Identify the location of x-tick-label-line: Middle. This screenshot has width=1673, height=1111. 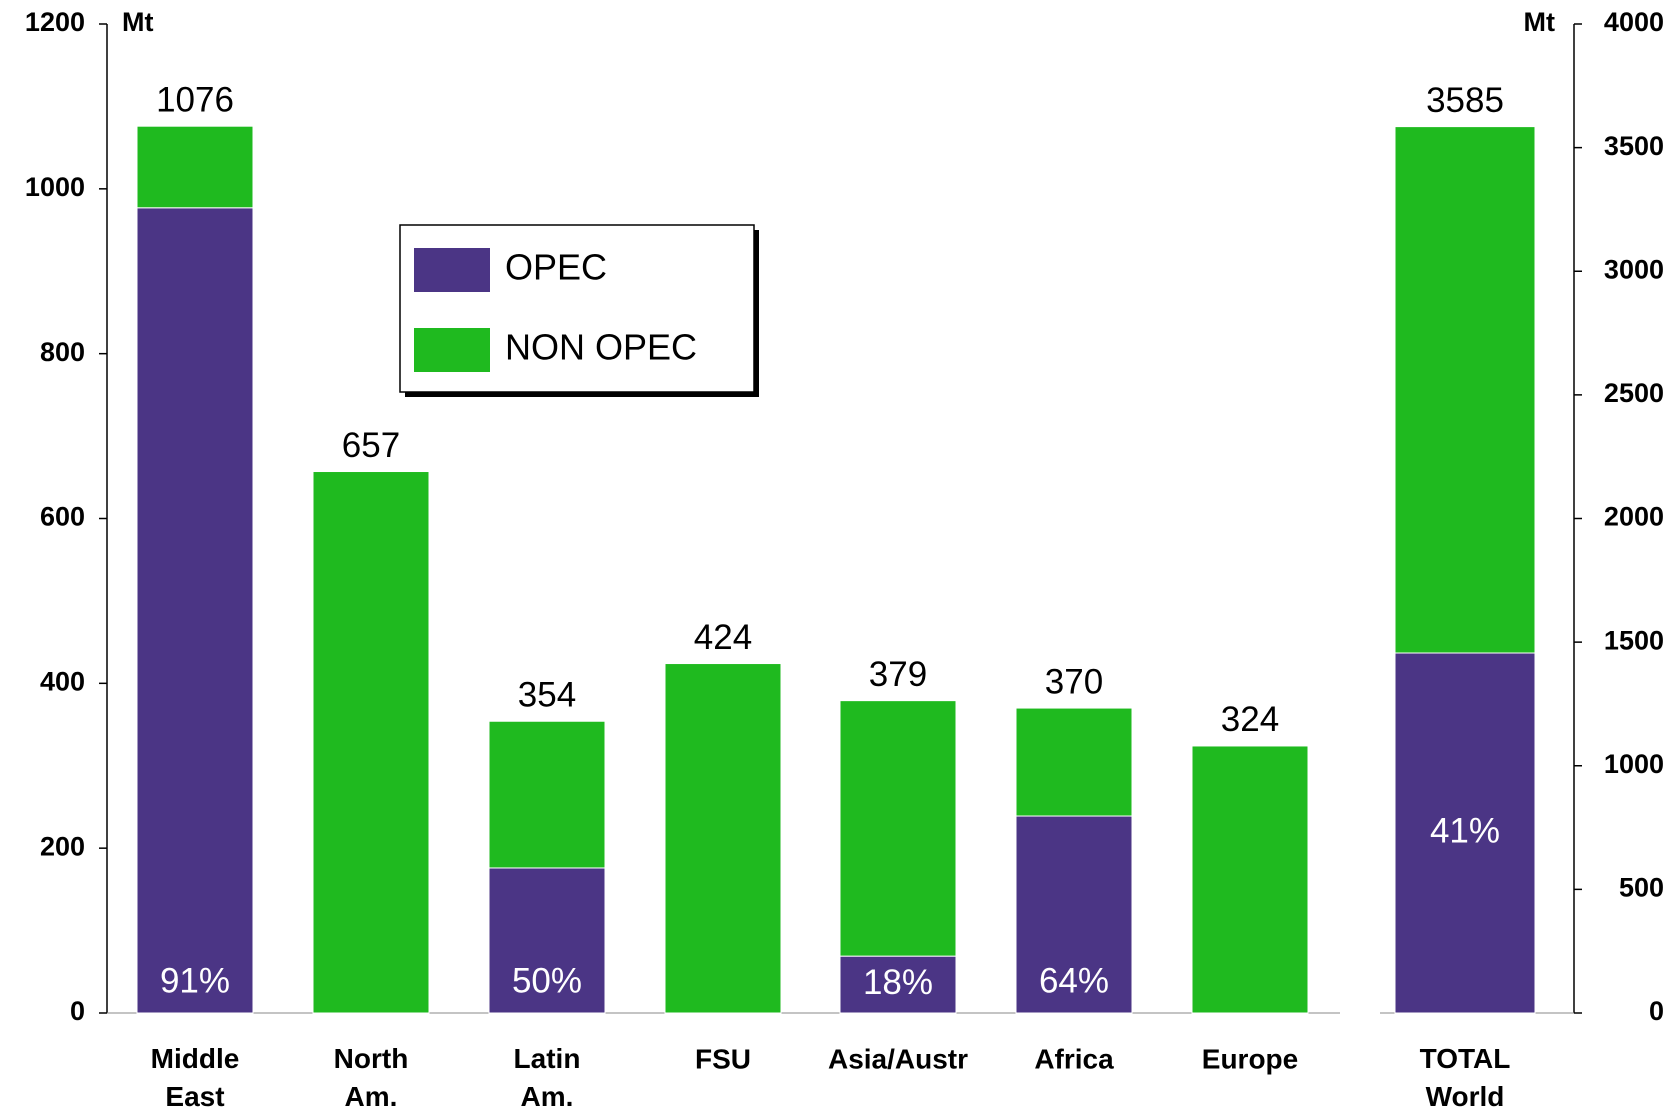
(195, 1058).